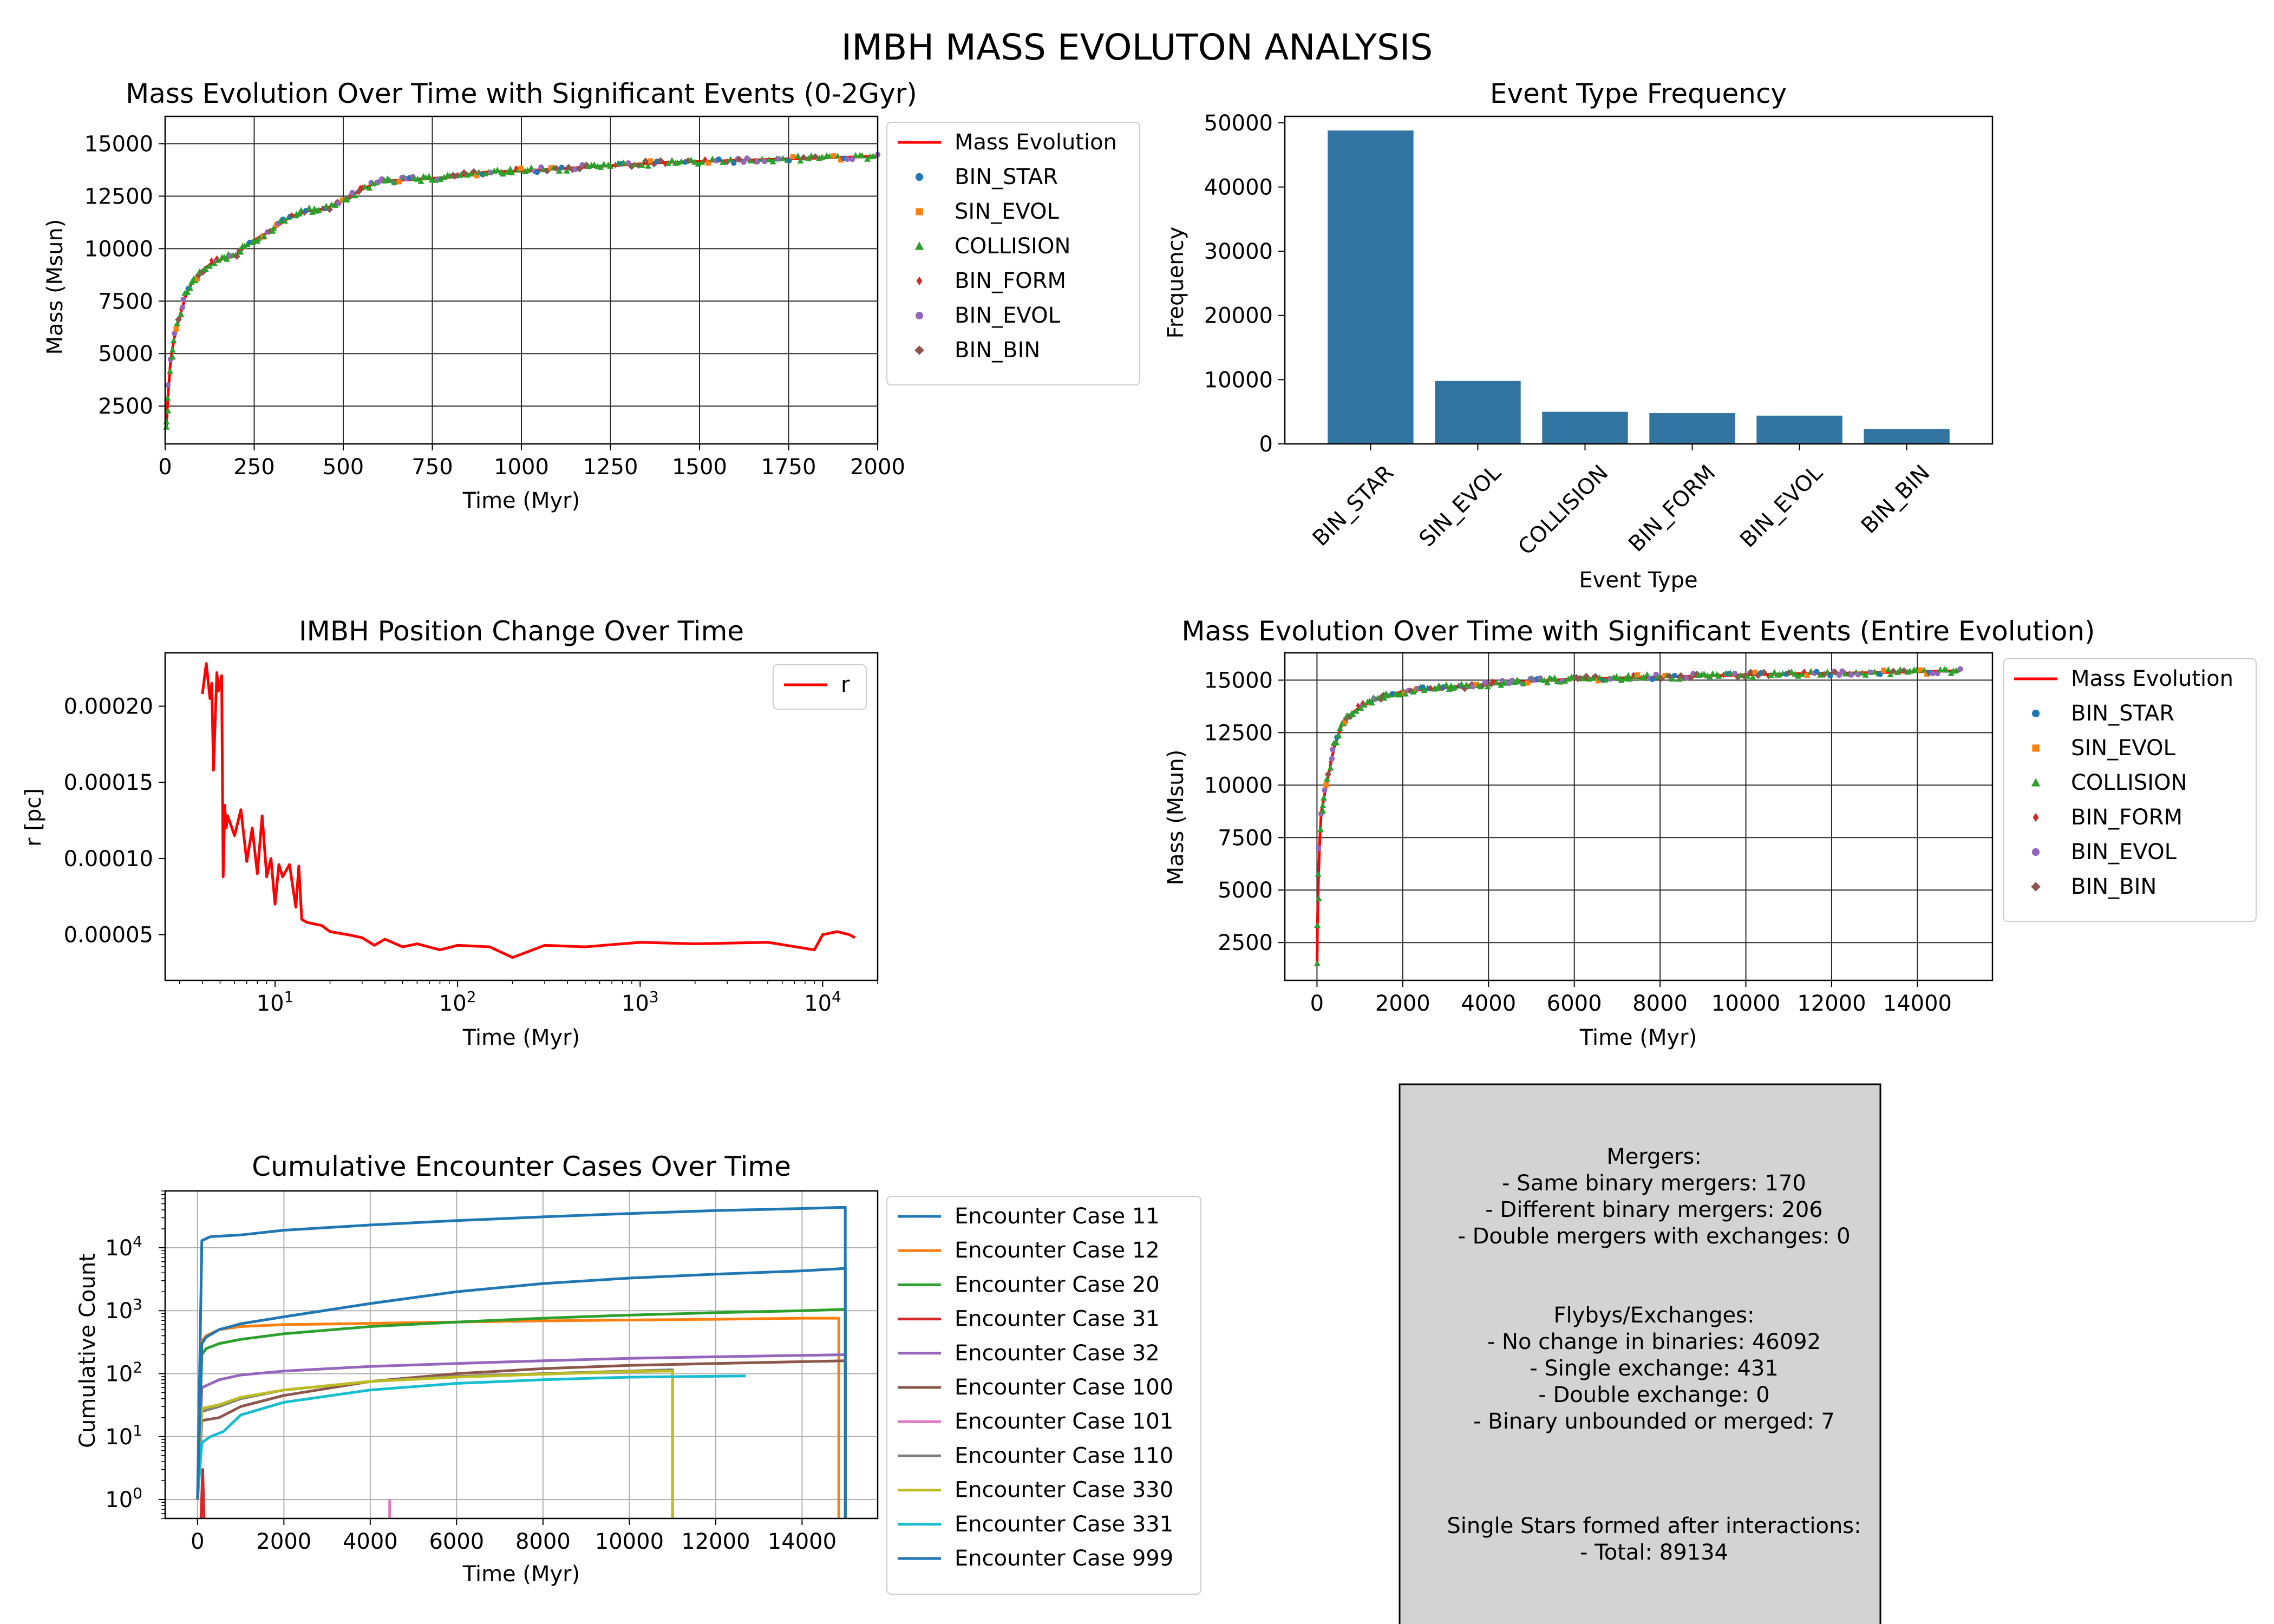 This screenshot has height=1624, width=2274. What do you see at coordinates (1245, 284) in the screenshot?
I see `event-frequency-y-ticks: 0 10000 20000 30000 40000 50000` at bounding box center [1245, 284].